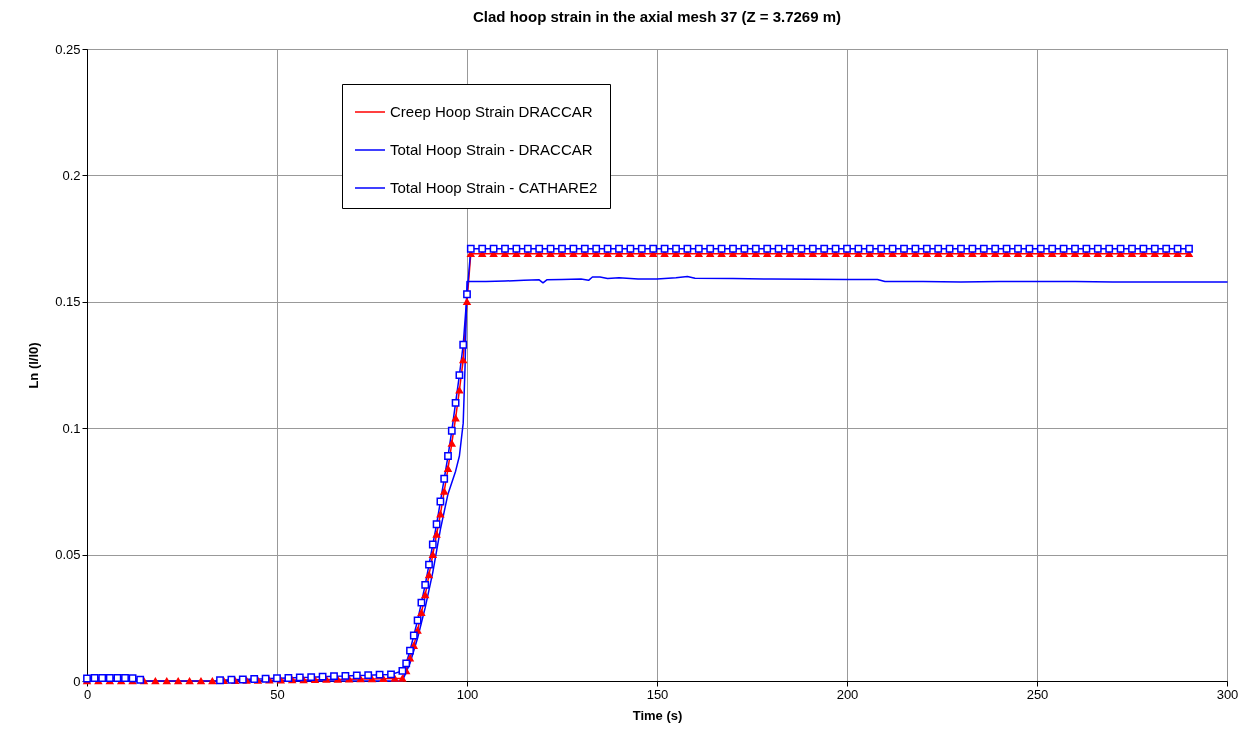 This screenshot has width=1245, height=747. What do you see at coordinates (87, 694) in the screenshot?
I see `x-tick-label: 0` at bounding box center [87, 694].